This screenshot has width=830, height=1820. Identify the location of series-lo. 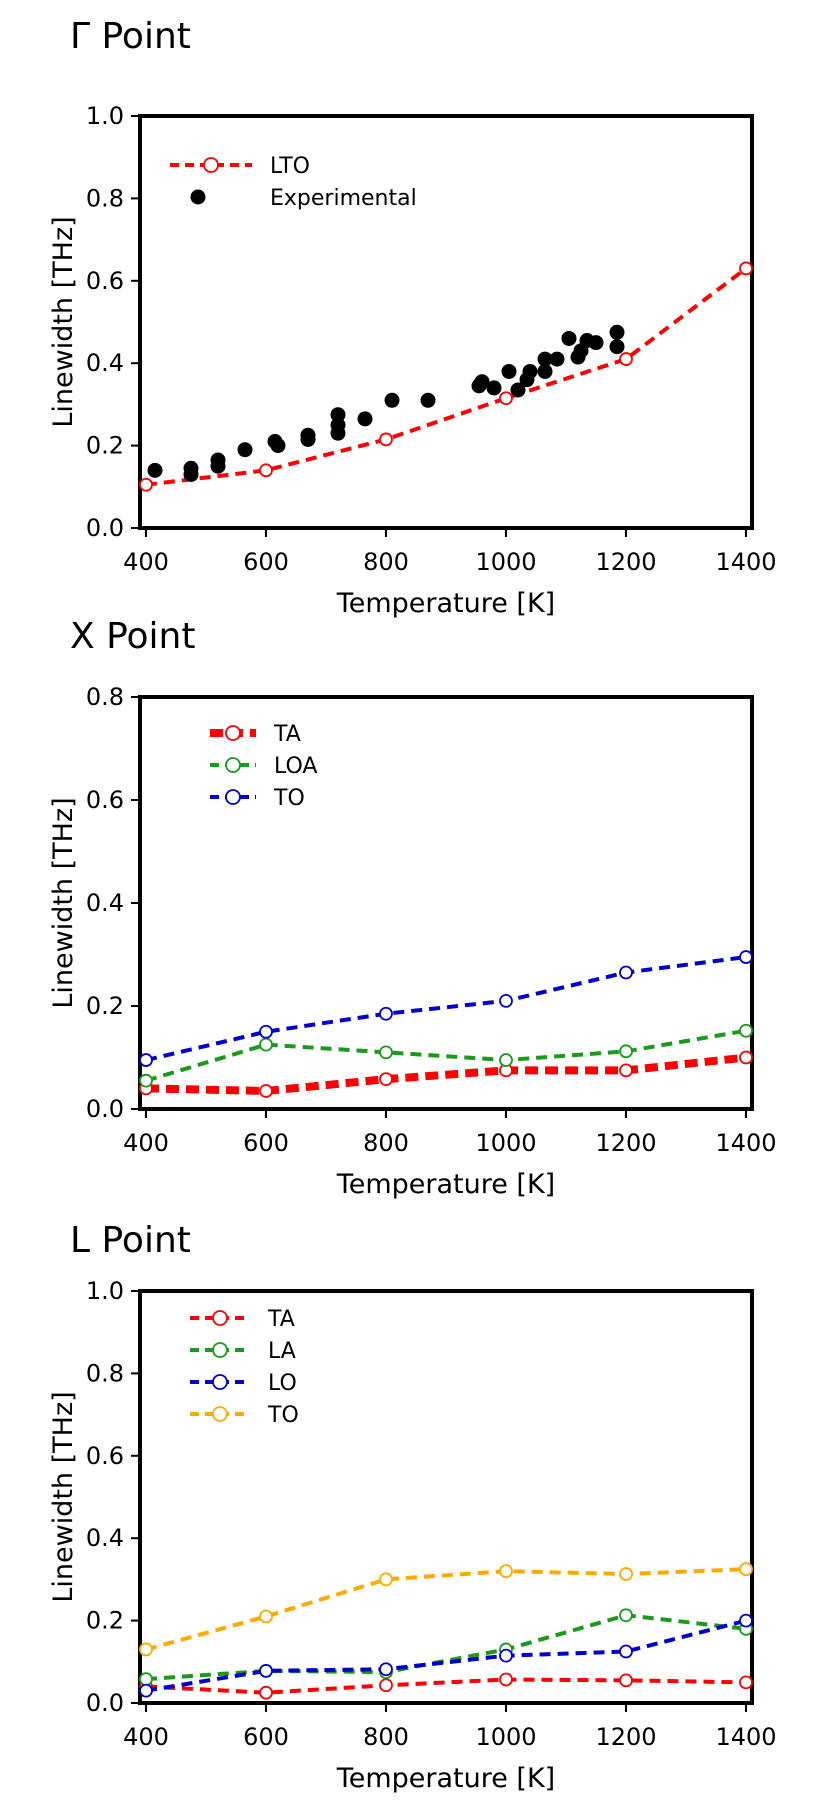
(446, 1655).